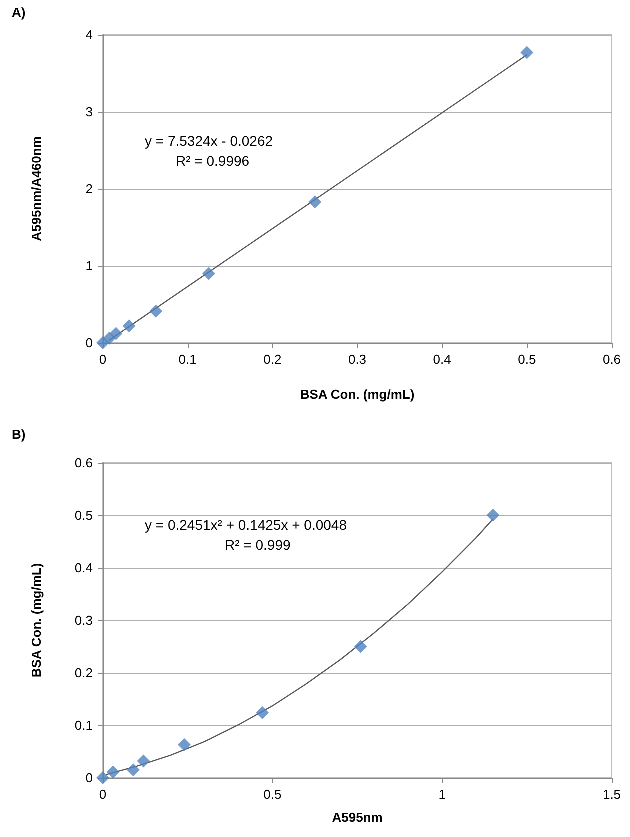 This screenshot has height=837, width=630. I want to click on x-tick-label: 1.5, so click(612, 794).